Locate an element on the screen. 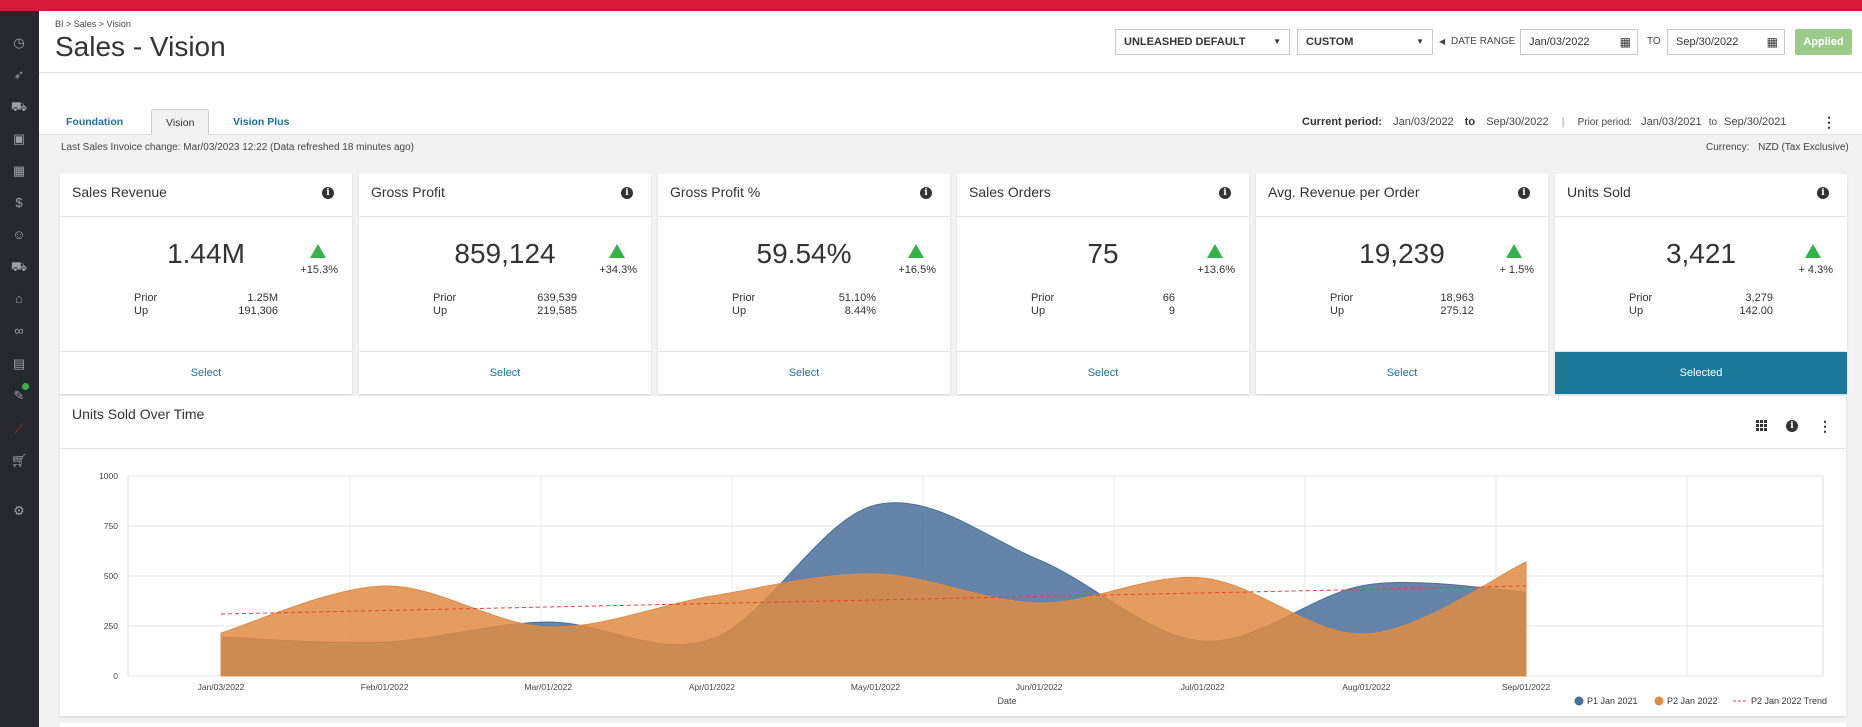 This screenshot has height=727, width=1862. prior-value: 3,279 is located at coordinates (1759, 298).